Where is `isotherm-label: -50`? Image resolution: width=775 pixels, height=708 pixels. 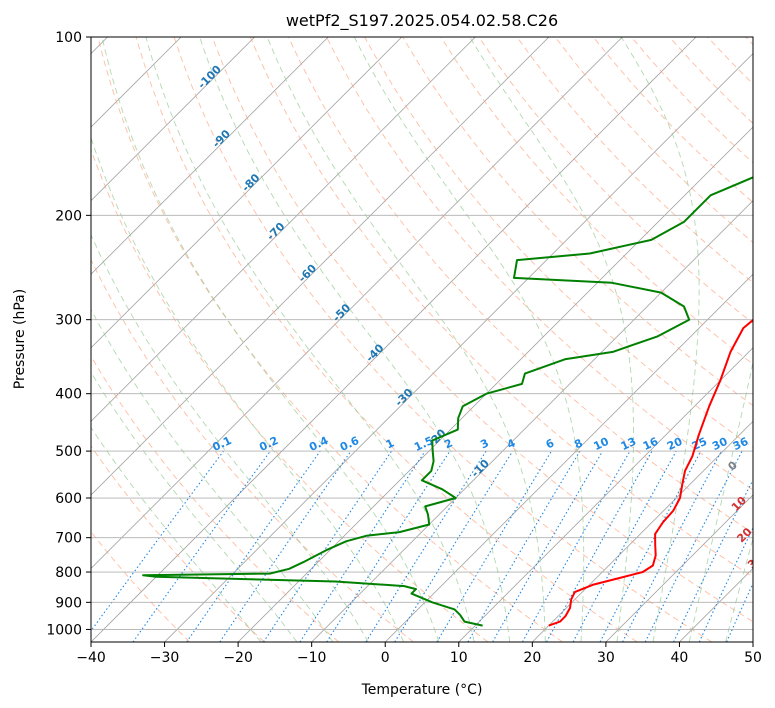 isotherm-label: -50 is located at coordinates (341, 312).